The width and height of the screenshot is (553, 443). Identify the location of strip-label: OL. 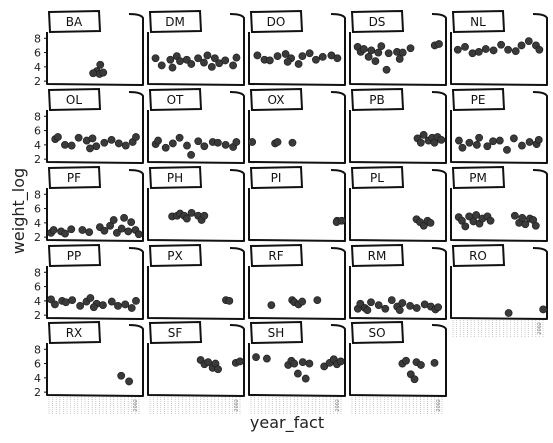
(74, 100).